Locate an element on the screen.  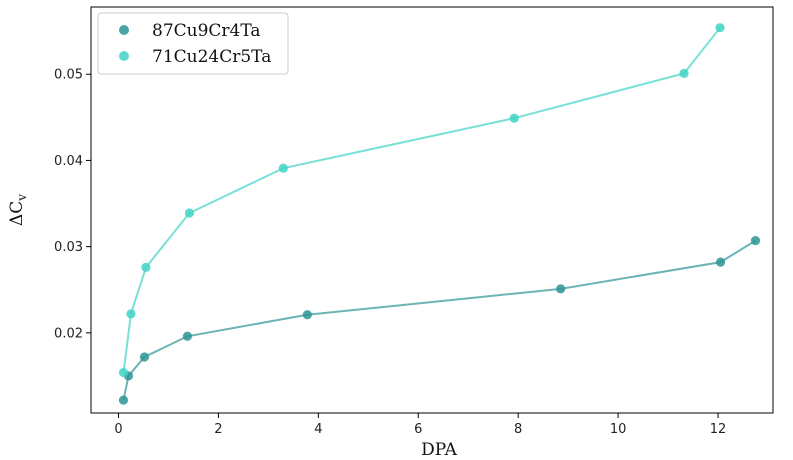
x-axis: 0 2 4 6 8 10 12 is located at coordinates (420, 425).